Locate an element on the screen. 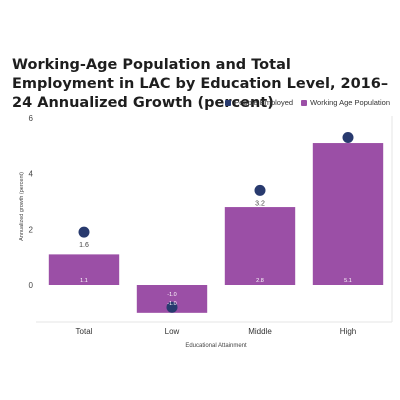 The width and height of the screenshot is (400, 400). legend-item-working-age-population: Working Age Population is located at coordinates (345, 102).